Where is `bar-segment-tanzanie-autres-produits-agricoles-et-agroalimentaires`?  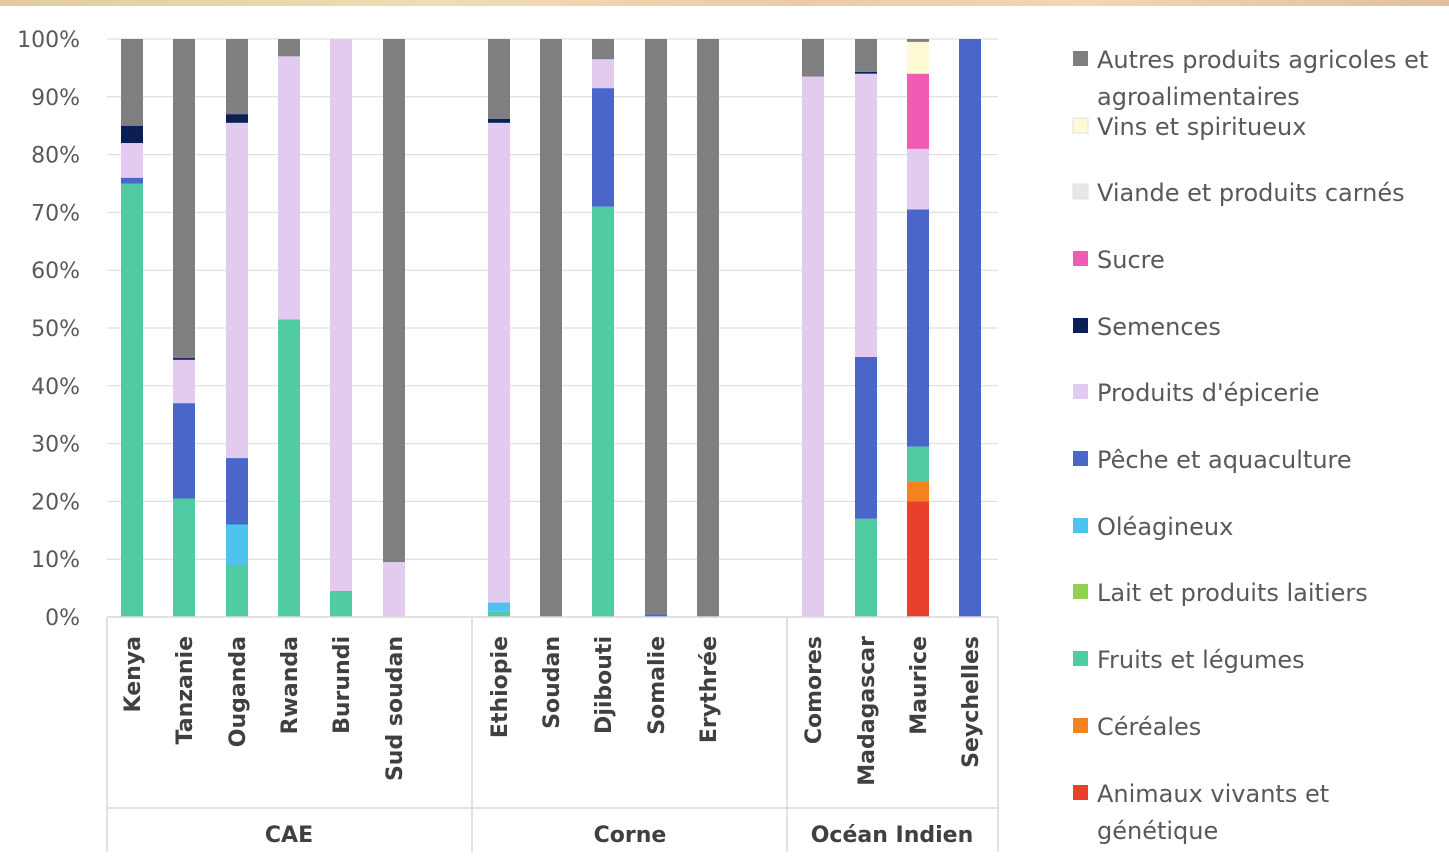
bar-segment-tanzanie-autres-produits-agricoles-et-agroalimentaires is located at coordinates (184, 199).